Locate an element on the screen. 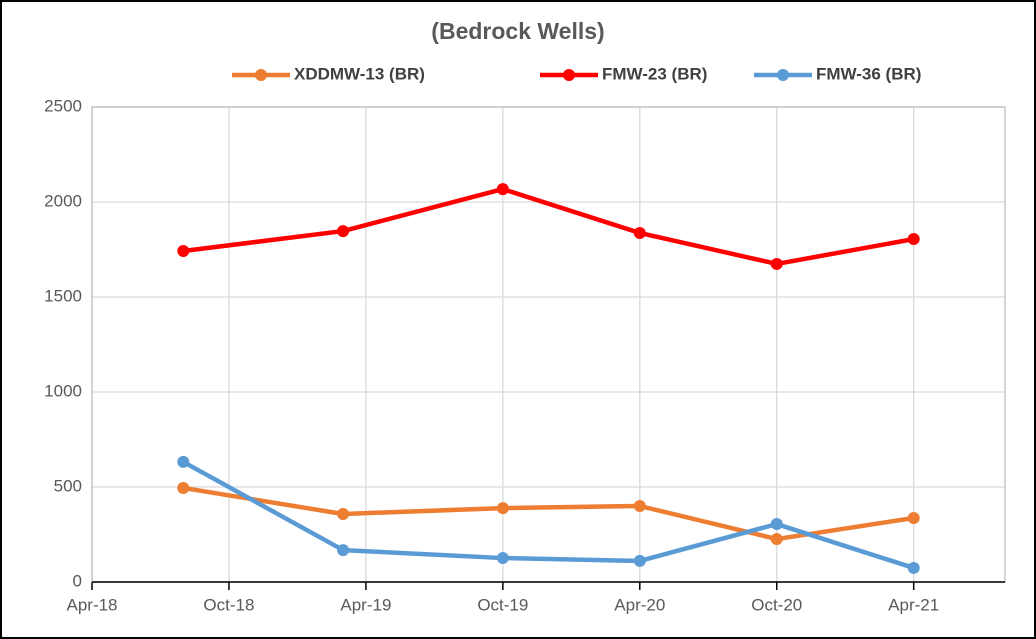 This screenshot has height=639, width=1036. x-tick-label: Apr-21 is located at coordinates (913, 604).